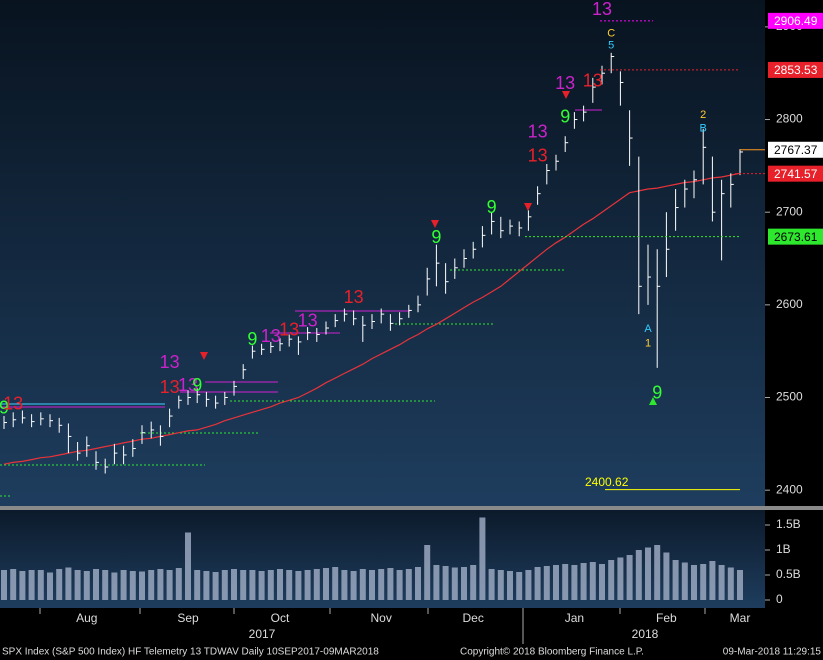 The width and height of the screenshot is (823, 660). Describe the element at coordinates (796, 174) in the screenshot. I see `level-label: 2741.57` at that location.